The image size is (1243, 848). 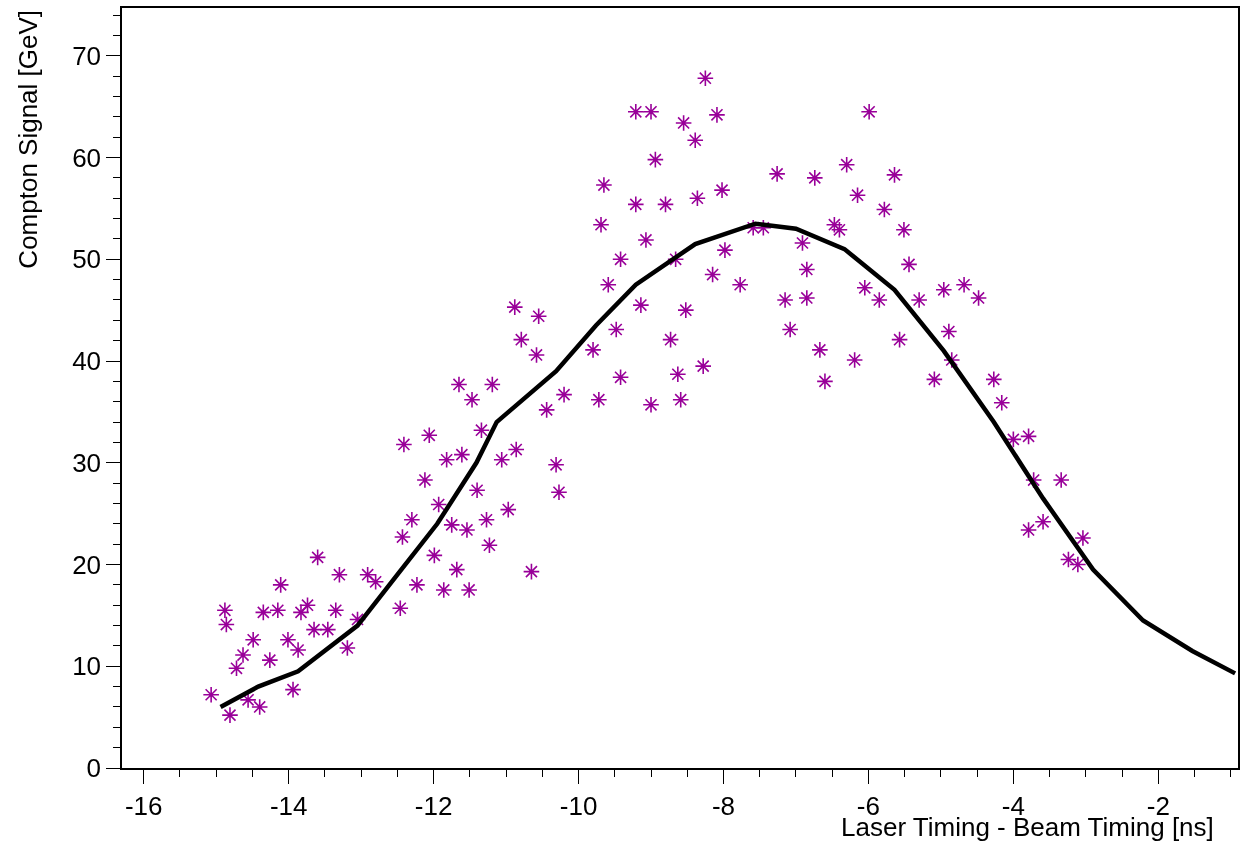 What do you see at coordinates (87, 157) in the screenshot?
I see `y-tick-label: 60` at bounding box center [87, 157].